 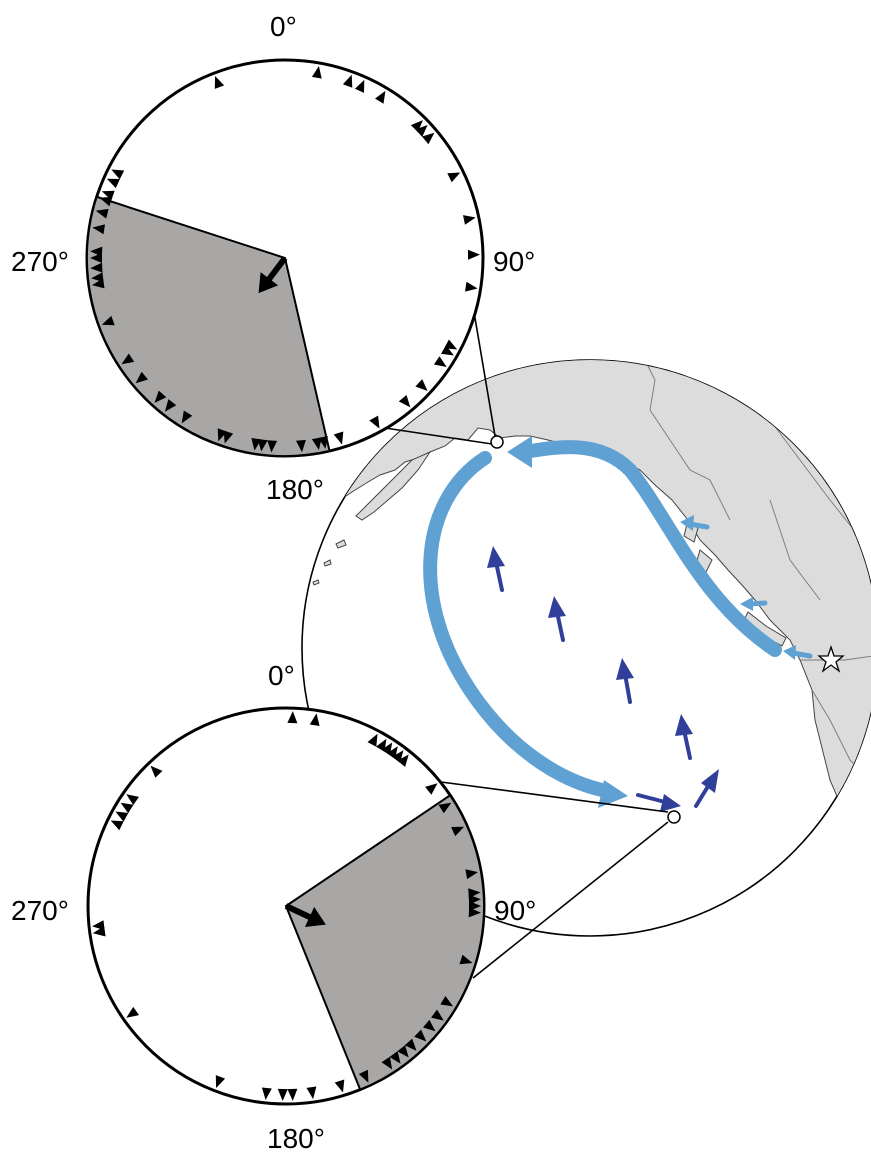 What do you see at coordinates (514, 261) in the screenshot?
I see `top-label-east: 90°` at bounding box center [514, 261].